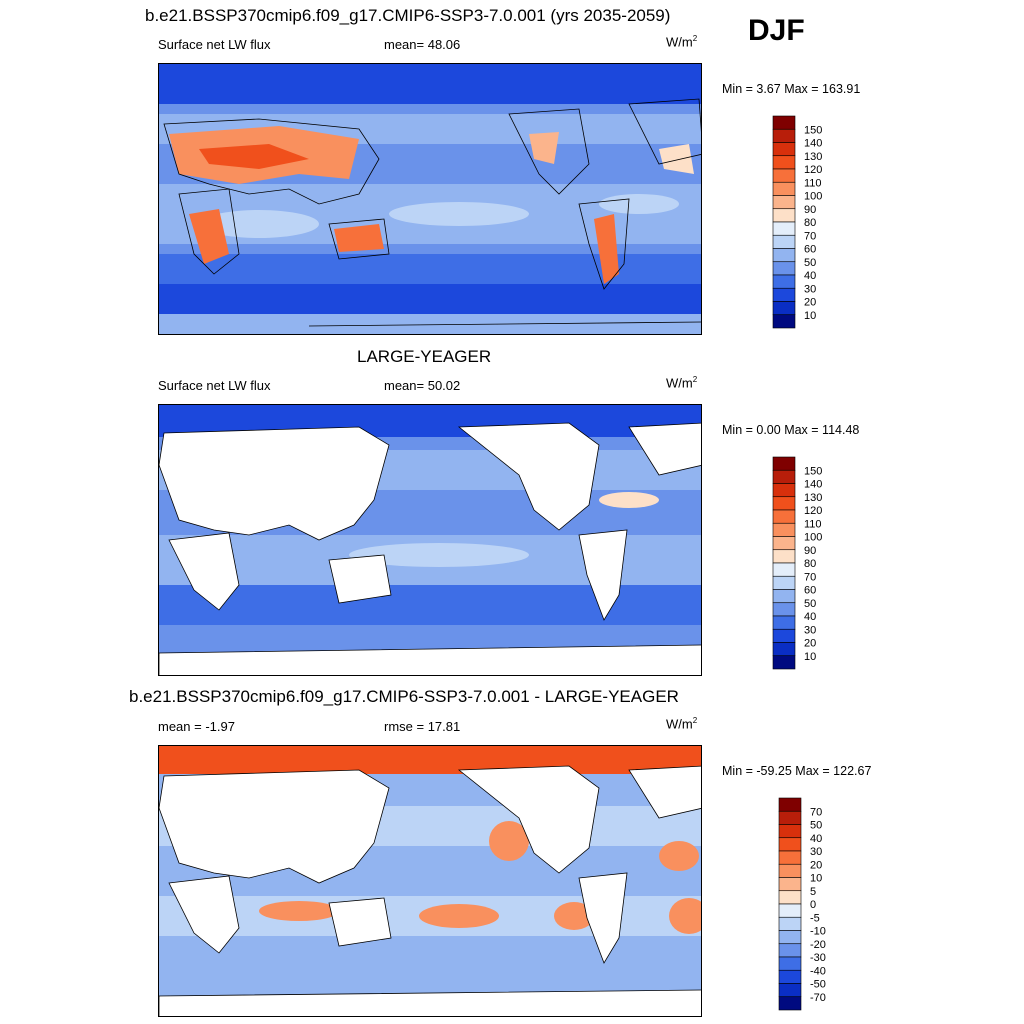 This screenshot has height=1024, width=1024. I want to click on panel1-mean: mean= 48.06, so click(422, 44).